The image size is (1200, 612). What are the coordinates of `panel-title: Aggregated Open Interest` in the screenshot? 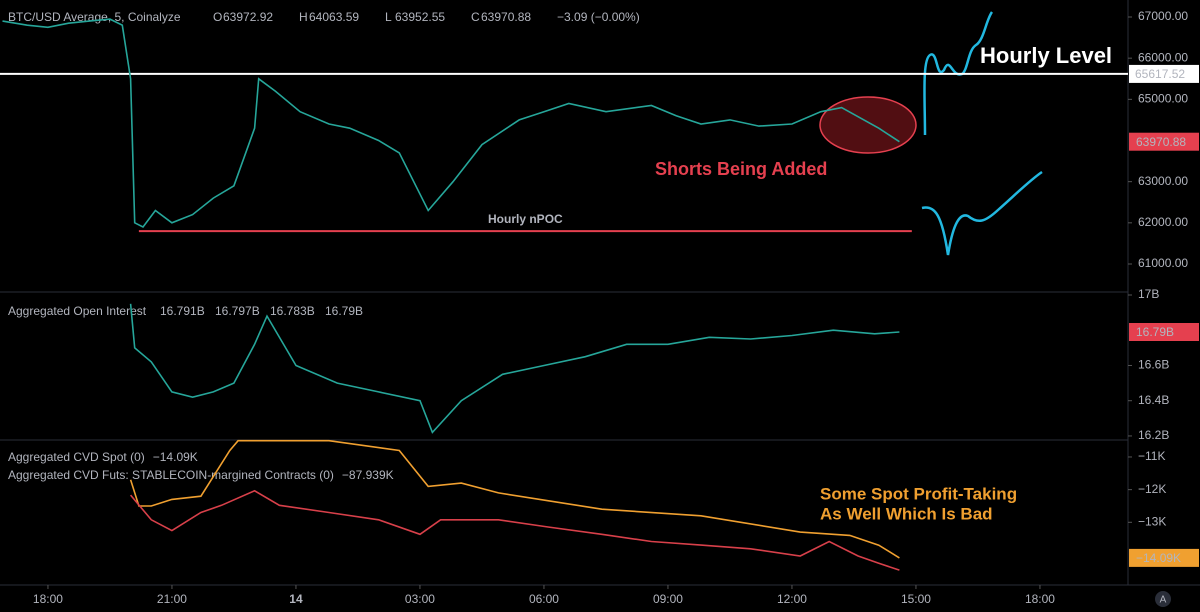 It's located at (77, 311).